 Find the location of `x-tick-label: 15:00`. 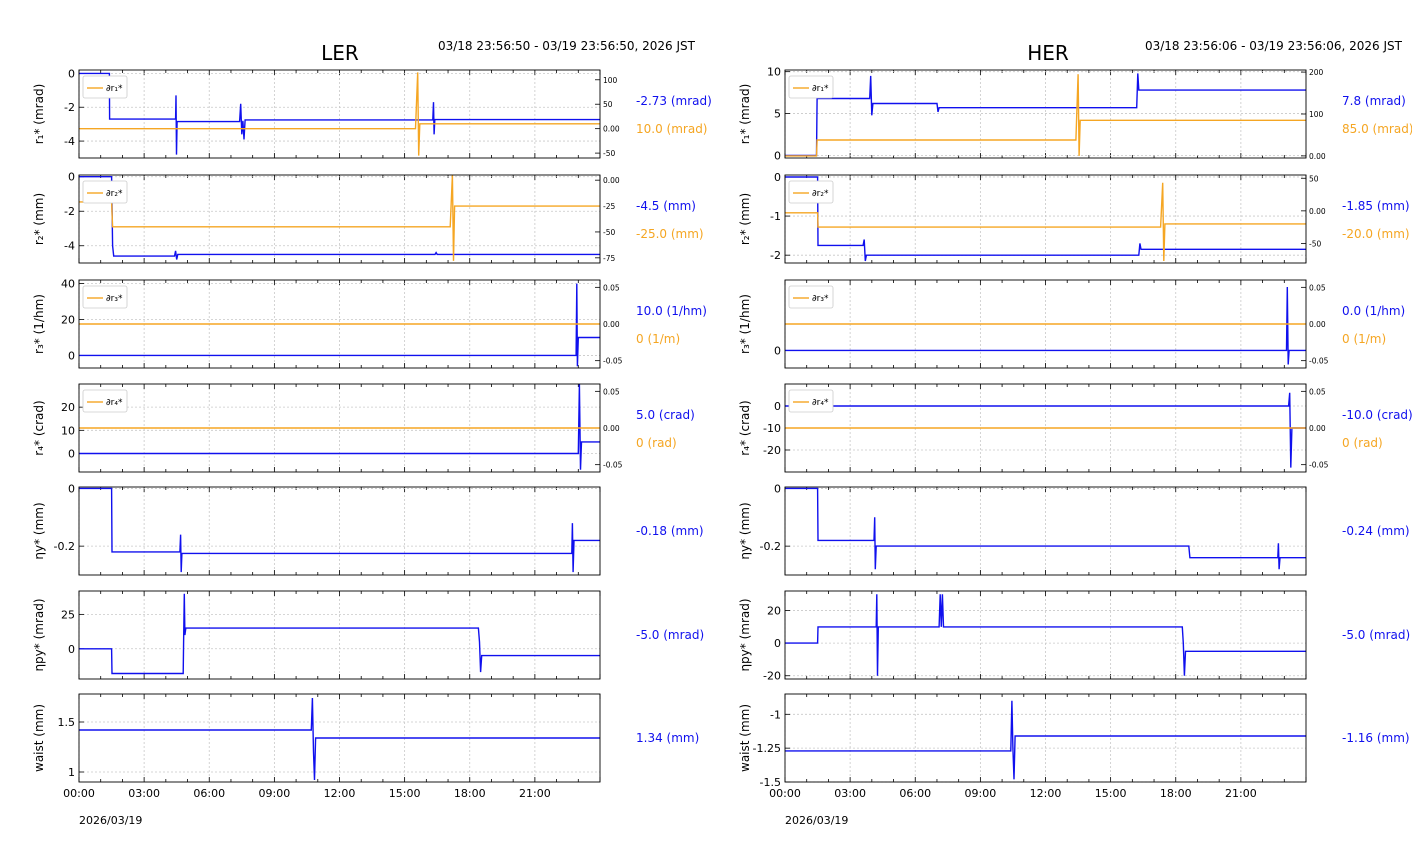

x-tick-label: 15:00 is located at coordinates (405, 793).